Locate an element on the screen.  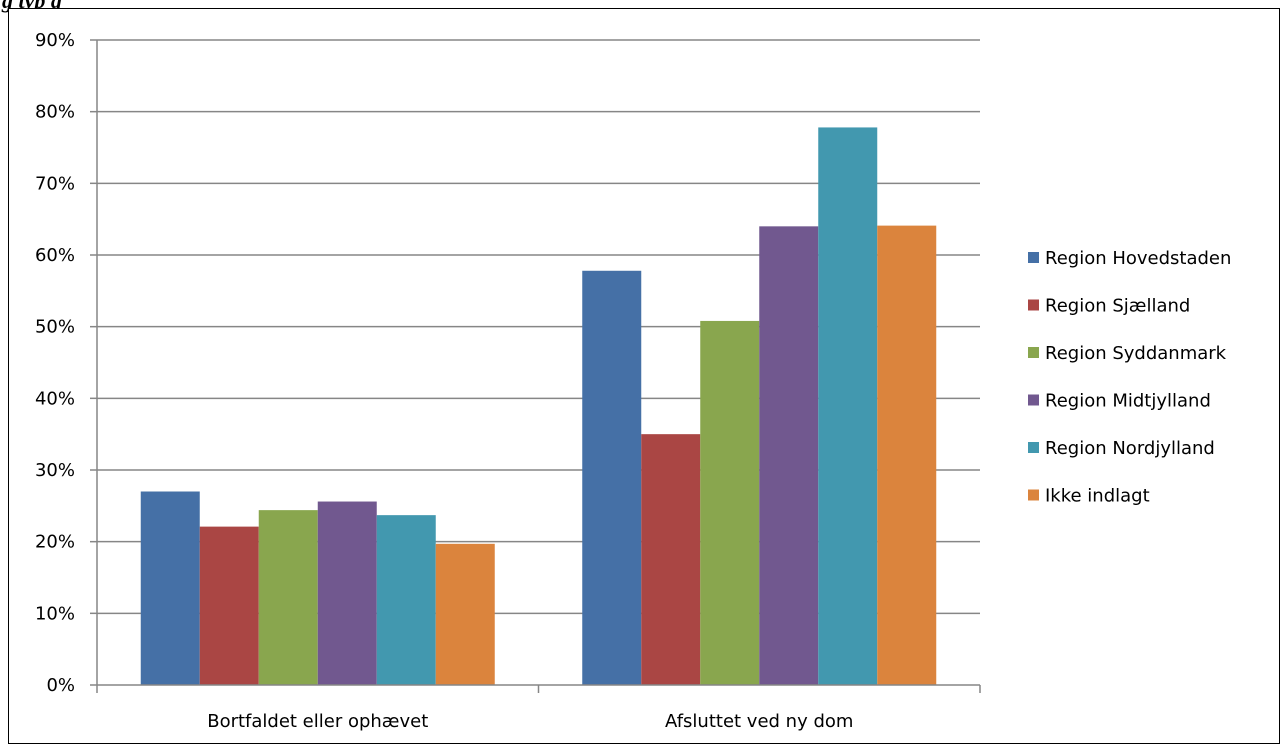
y-tick-label: 70% is located at coordinates (55, 183).